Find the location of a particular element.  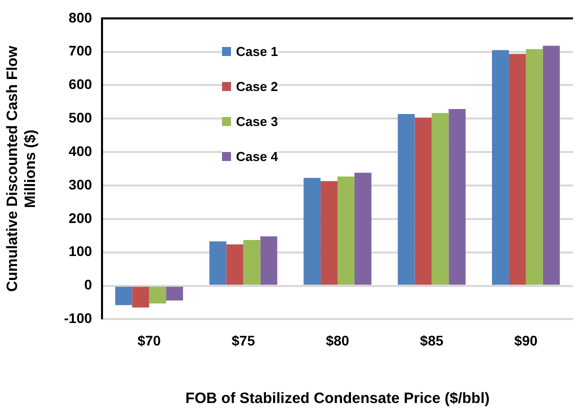

y-tick-label: 500 is located at coordinates (80, 118).